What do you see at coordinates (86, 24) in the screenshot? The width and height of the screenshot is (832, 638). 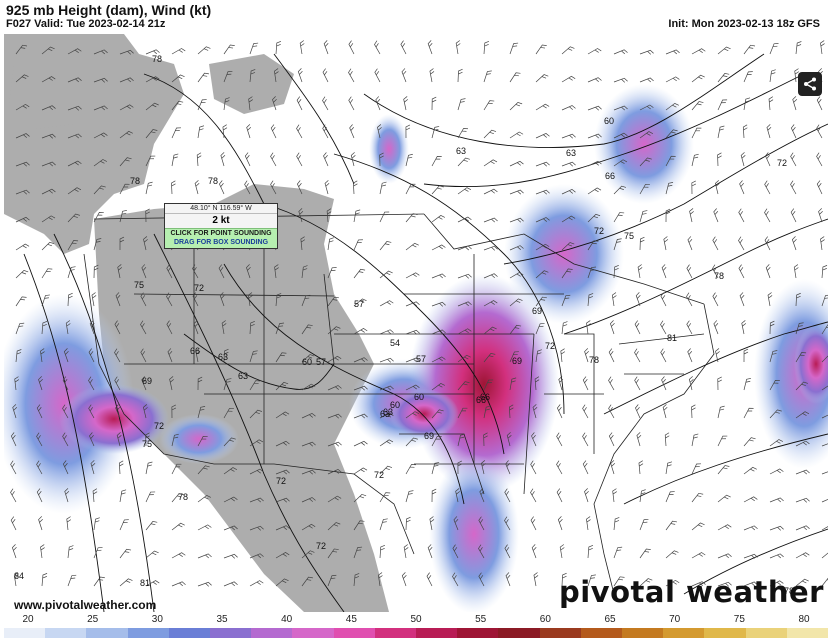 I see `valid-time: F027 Valid: Tue 2023-02-14 21z` at bounding box center [86, 24].